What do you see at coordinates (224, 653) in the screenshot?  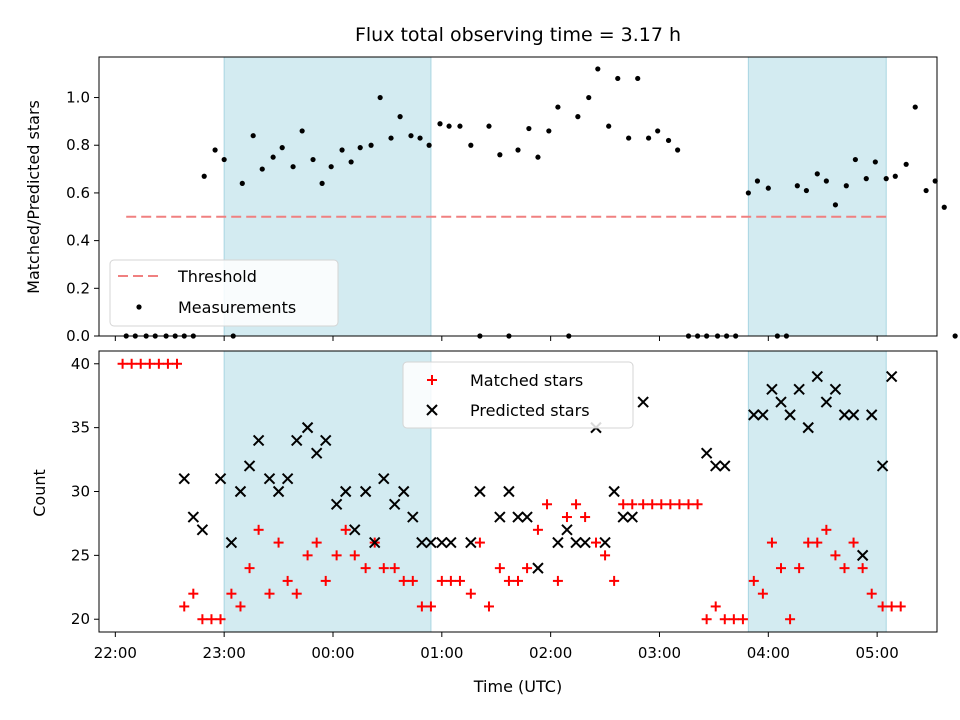 I see `bottom-x-tick-label-1: 23:00` at bounding box center [224, 653].